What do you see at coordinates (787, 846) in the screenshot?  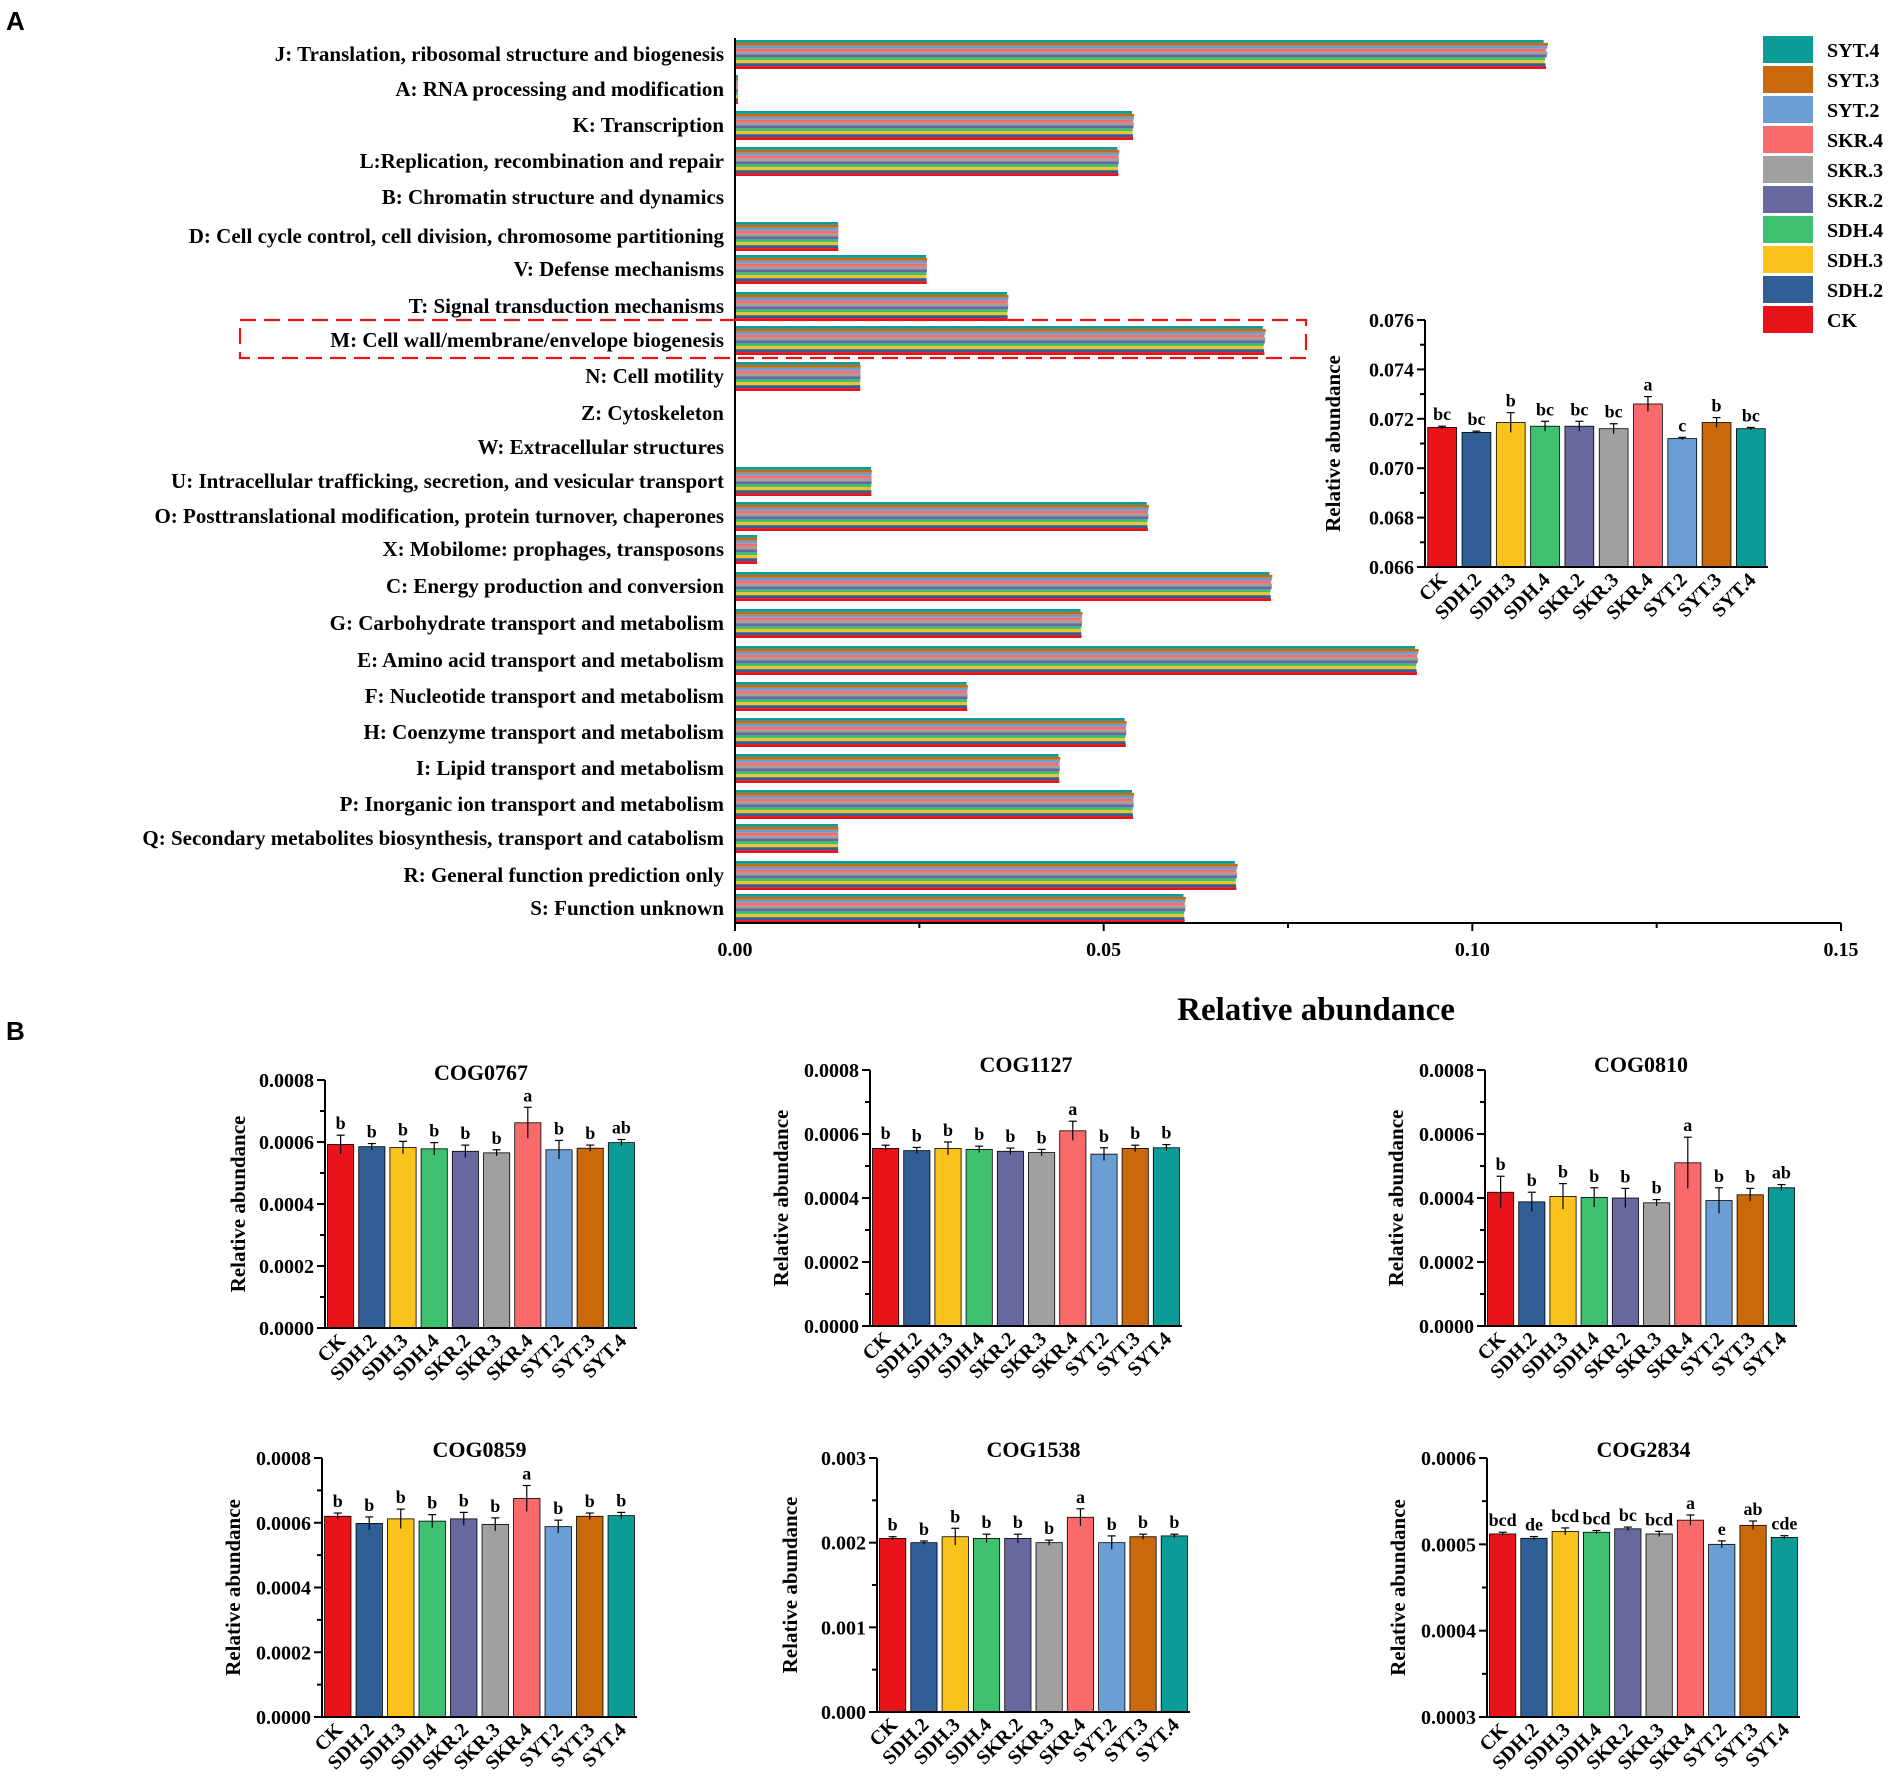 I see `a-bar-23-SDH.3` at bounding box center [787, 846].